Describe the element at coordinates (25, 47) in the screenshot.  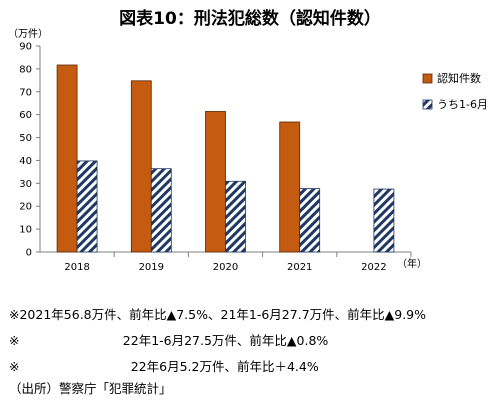
I see `y-tick-label: 90` at that location.